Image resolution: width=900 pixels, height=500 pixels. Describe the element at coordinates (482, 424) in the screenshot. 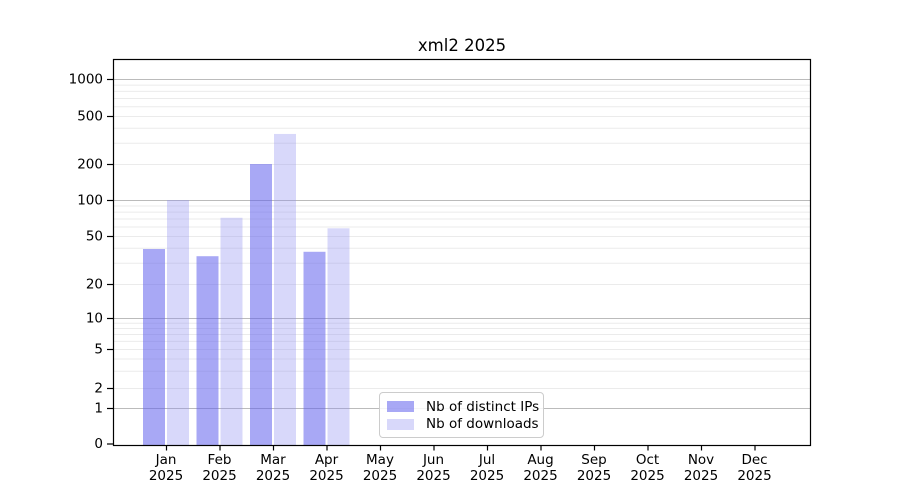

I see `legend-label-downloads: Nb of downloads` at that location.